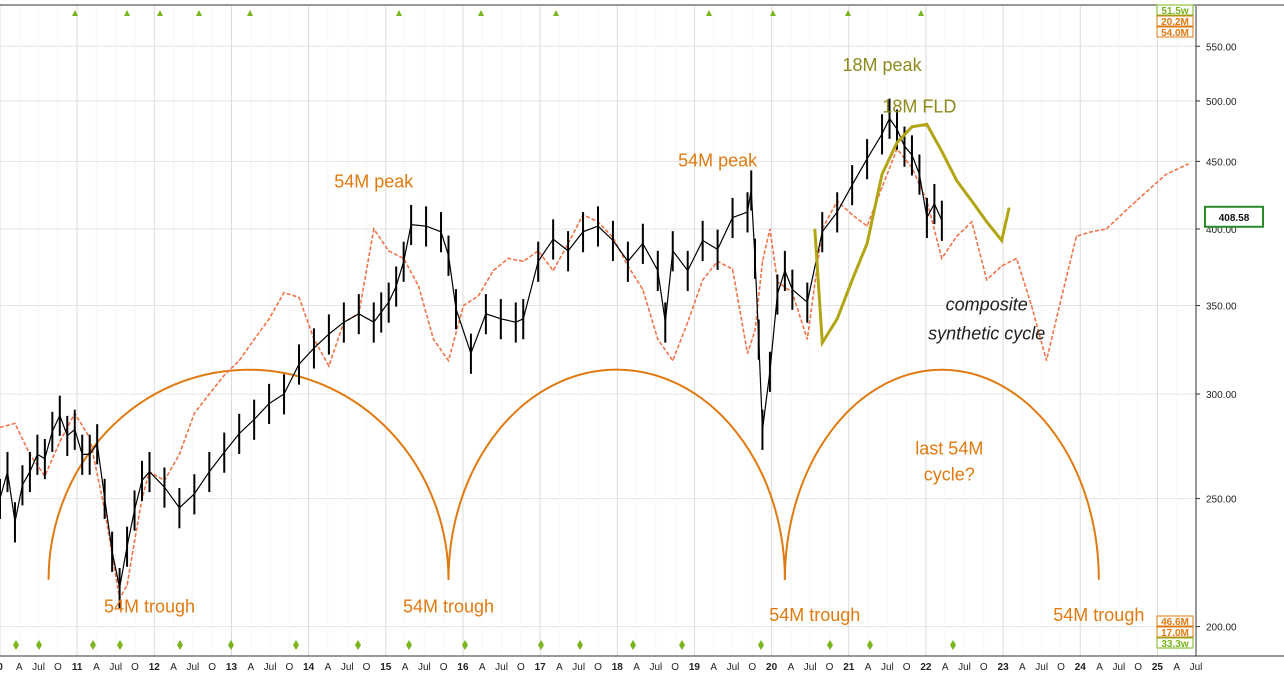  Describe the element at coordinates (232, 667) in the screenshot. I see `x-tick-label: 13` at that location.